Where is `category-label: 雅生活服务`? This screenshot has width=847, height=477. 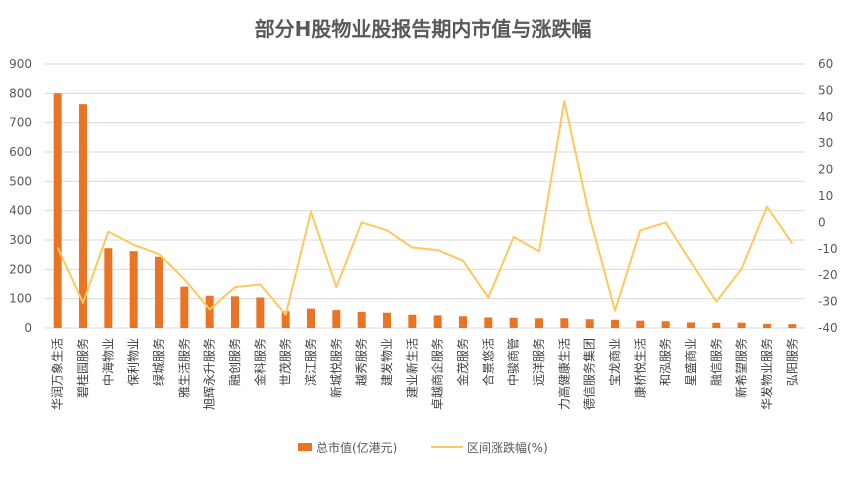
category-label: 雅生活服务 is located at coordinates (183, 368).